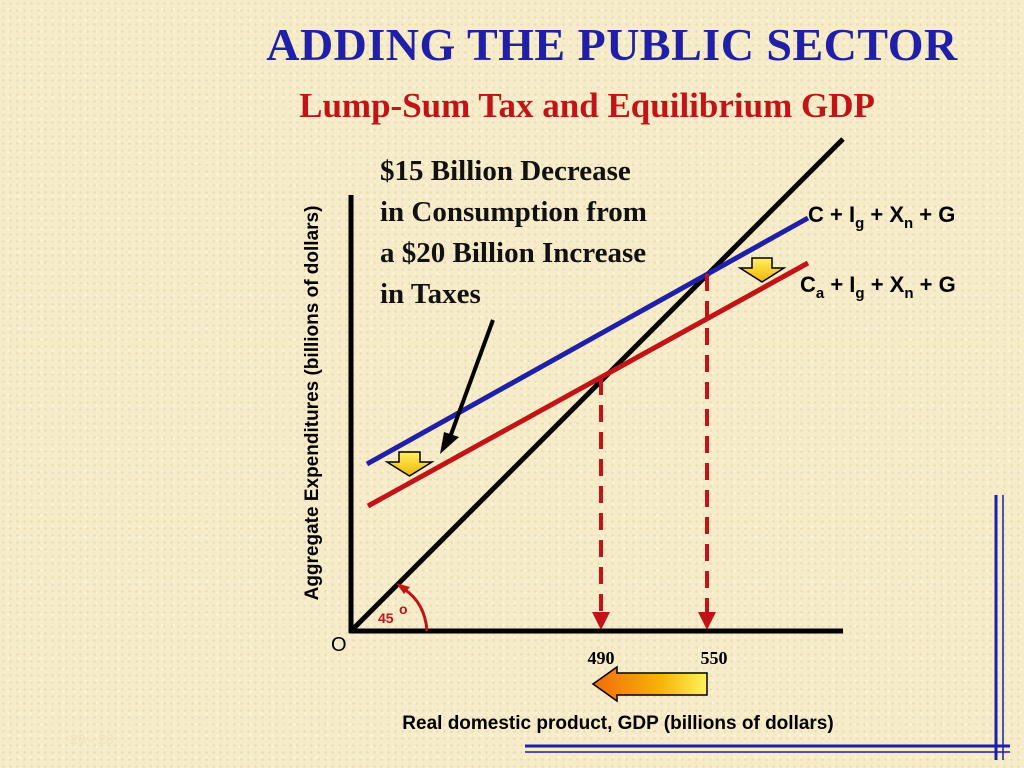  I want to click on shift-down-arrow-right, so click(762, 270).